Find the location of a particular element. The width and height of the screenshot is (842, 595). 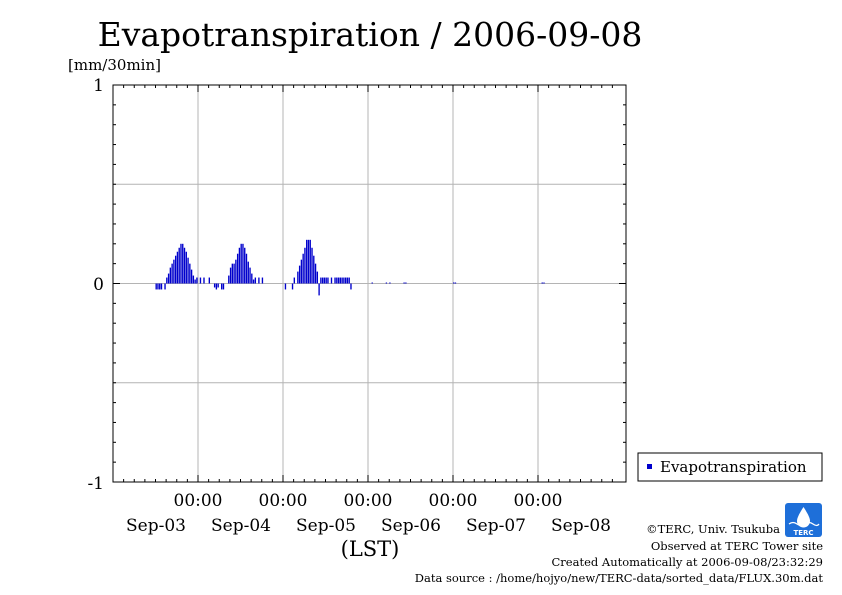

y-tick-label: 0 is located at coordinates (98, 285).